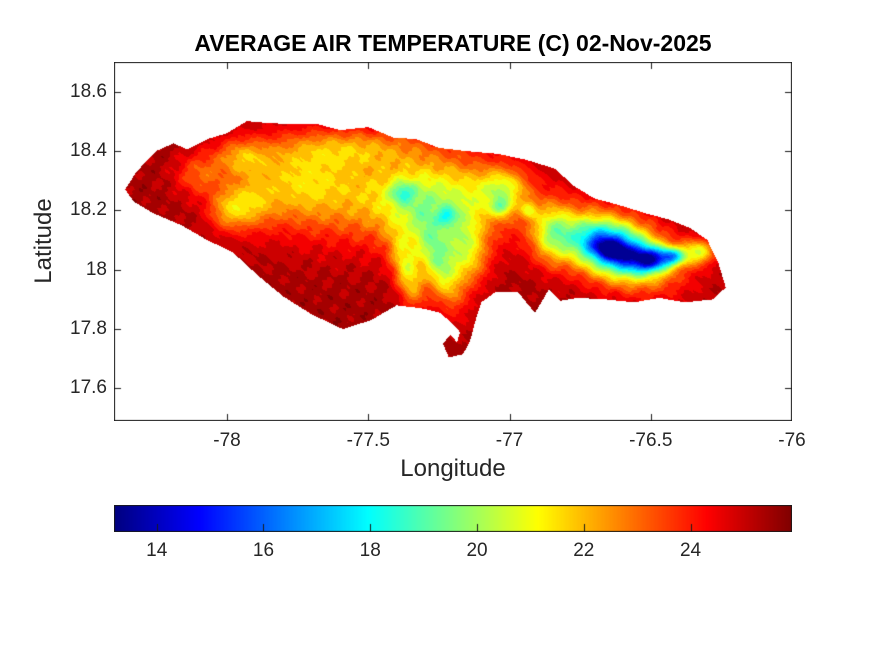  I want to click on x-axis-label: Longitude, so click(453, 468).